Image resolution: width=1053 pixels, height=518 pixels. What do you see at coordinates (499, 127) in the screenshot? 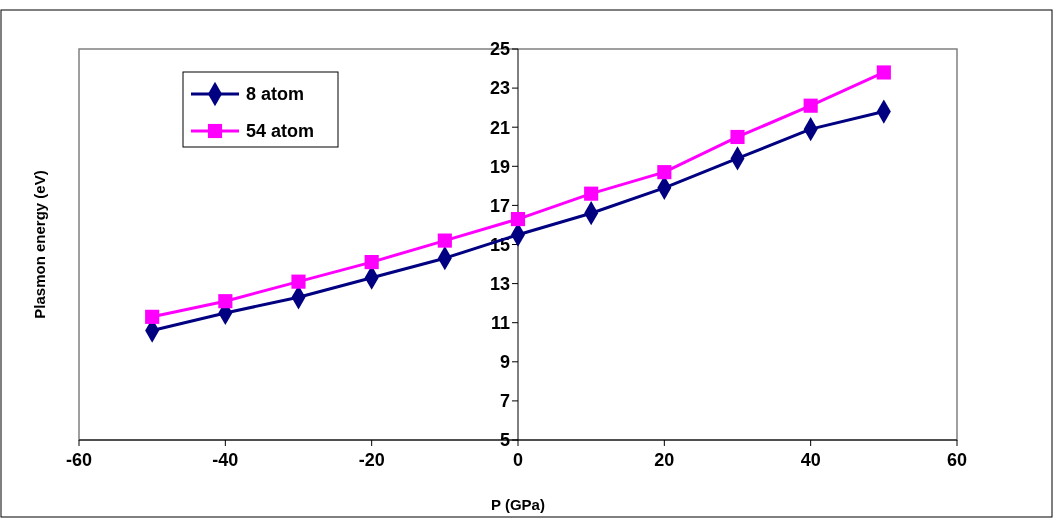
I see `y-tick-label: 21` at bounding box center [499, 127].